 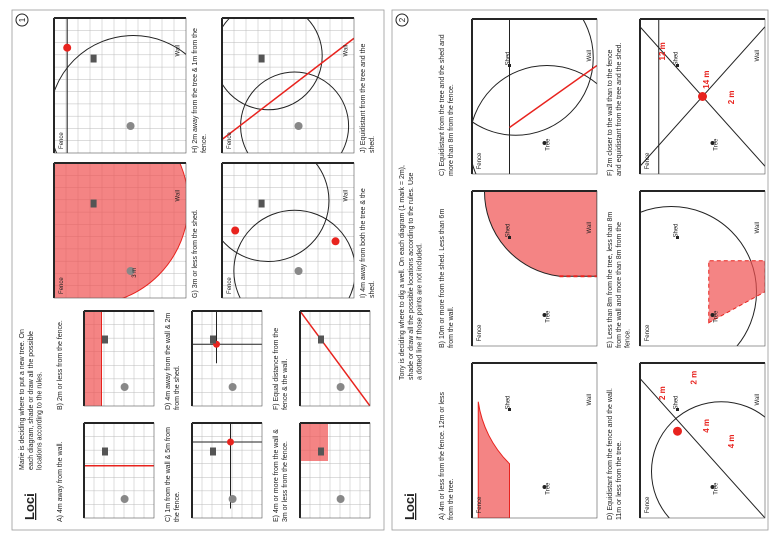 What do you see at coordinates (135, 273) in the screenshot?
I see `diagram-label: 3 m` at bounding box center [135, 273].